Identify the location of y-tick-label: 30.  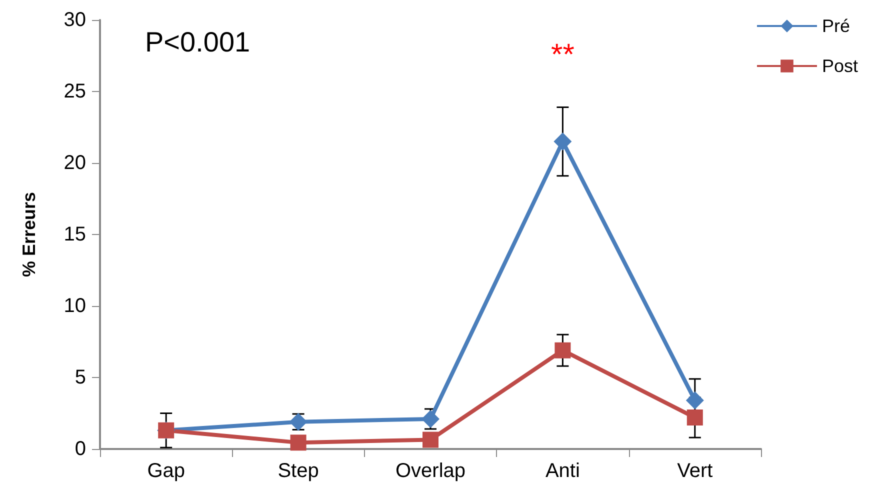
(75, 20).